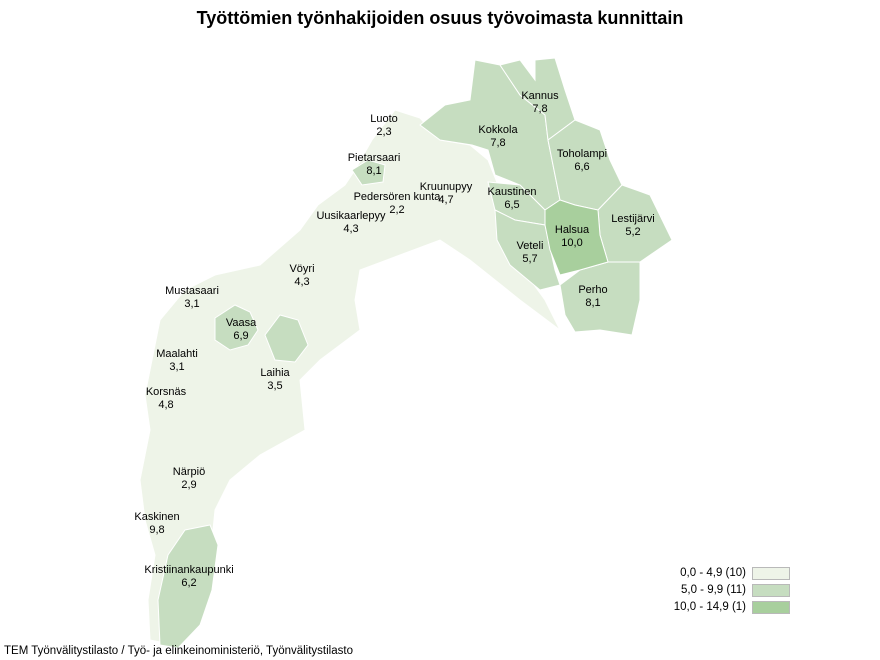  Describe the element at coordinates (632, 232) in the screenshot. I see `municipality-value: 5,2` at that location.